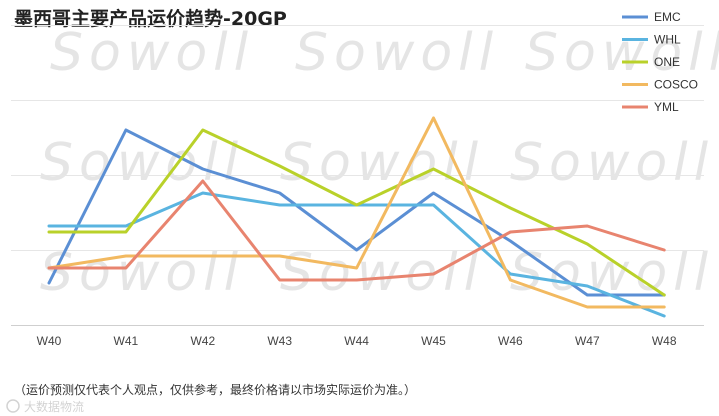 This screenshot has width=719, height=416. I want to click on legend-label-emc: EMC, so click(667, 17).